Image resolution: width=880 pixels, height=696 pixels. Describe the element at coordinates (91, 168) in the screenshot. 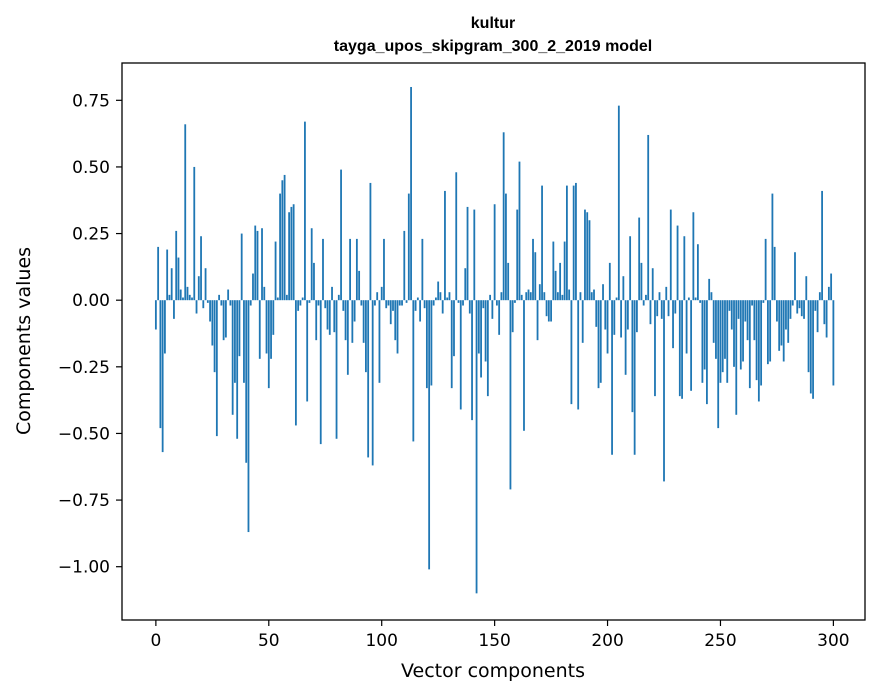

I see `y-tick-label: 0.50` at that location.